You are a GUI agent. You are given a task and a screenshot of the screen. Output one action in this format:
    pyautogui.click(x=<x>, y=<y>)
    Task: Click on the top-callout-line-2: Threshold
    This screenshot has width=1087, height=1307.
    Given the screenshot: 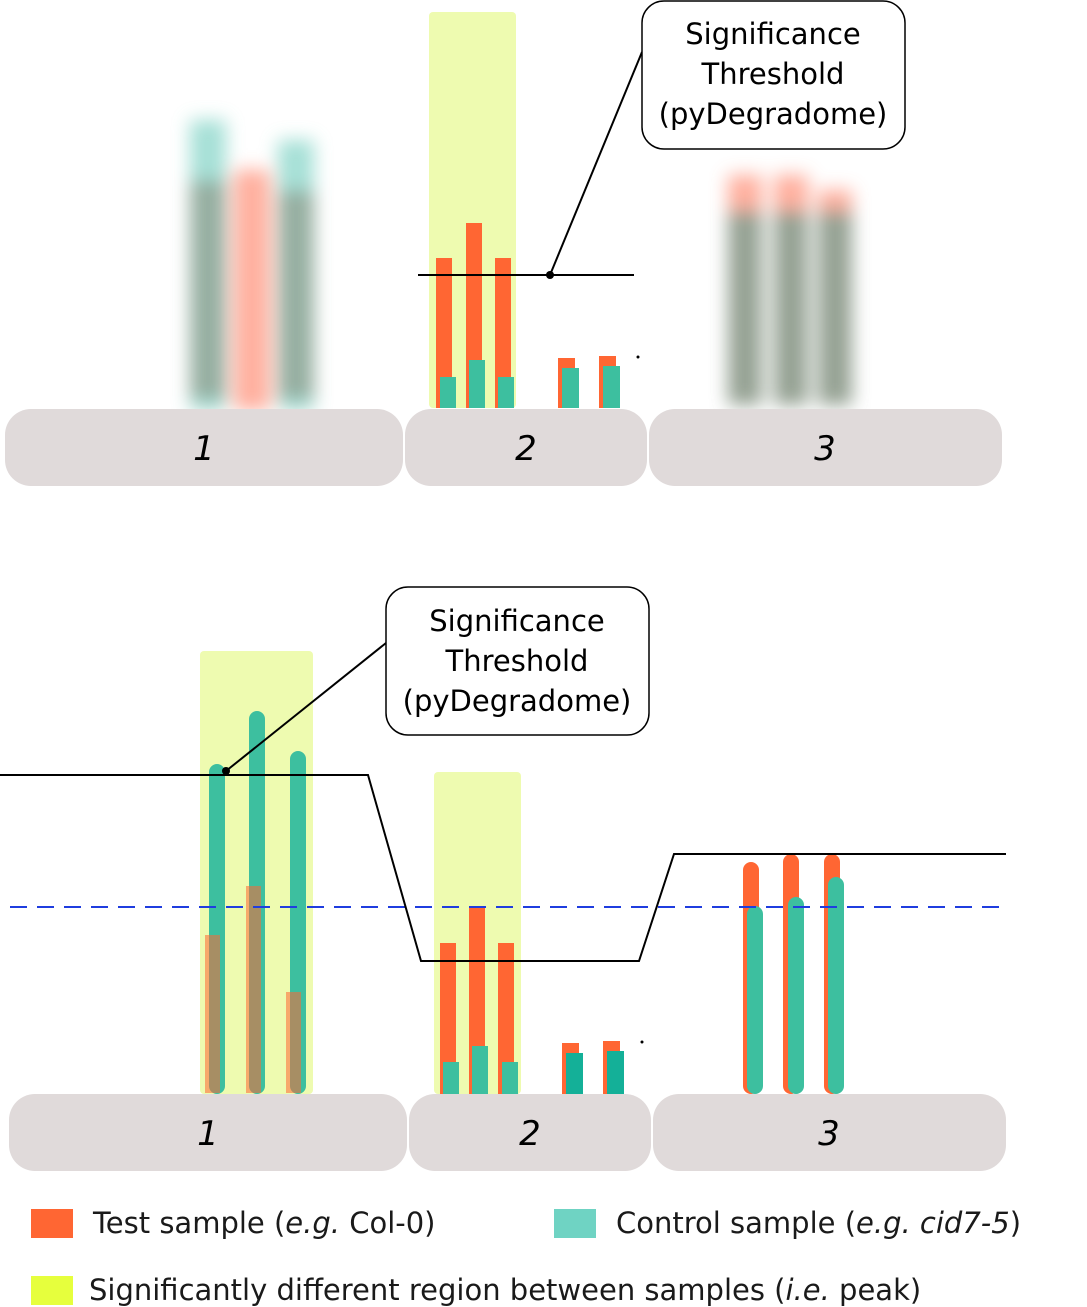 What is the action you would take?
    pyautogui.click(x=773, y=74)
    